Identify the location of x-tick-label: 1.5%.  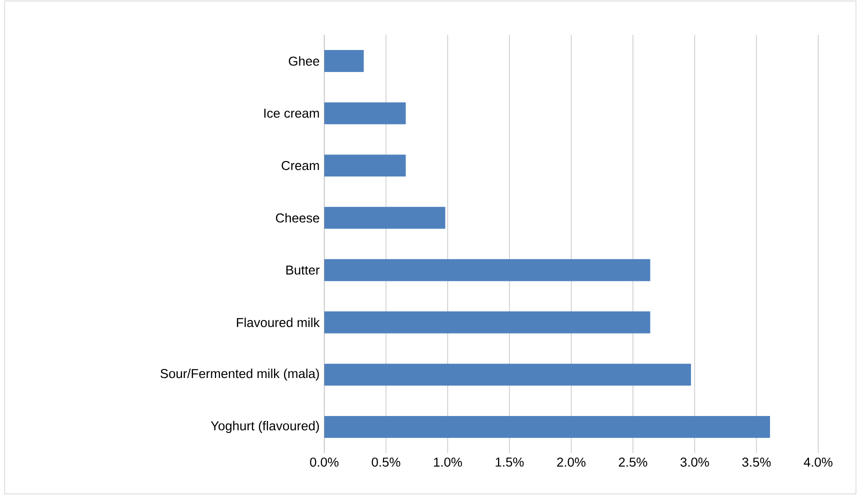
(510, 462).